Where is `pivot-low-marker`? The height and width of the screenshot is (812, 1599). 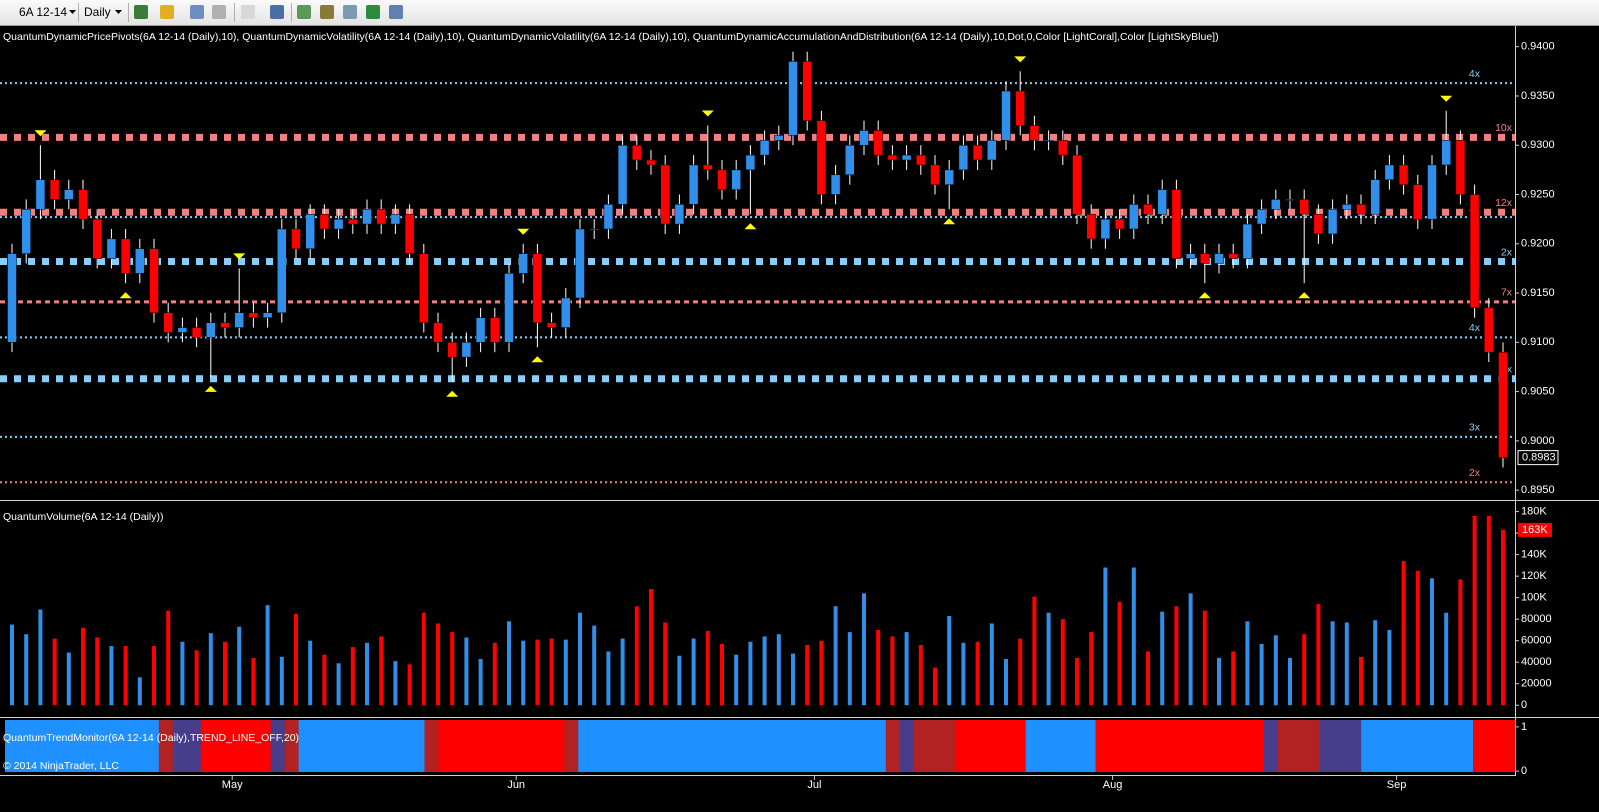 pivot-low-marker is located at coordinates (210, 388).